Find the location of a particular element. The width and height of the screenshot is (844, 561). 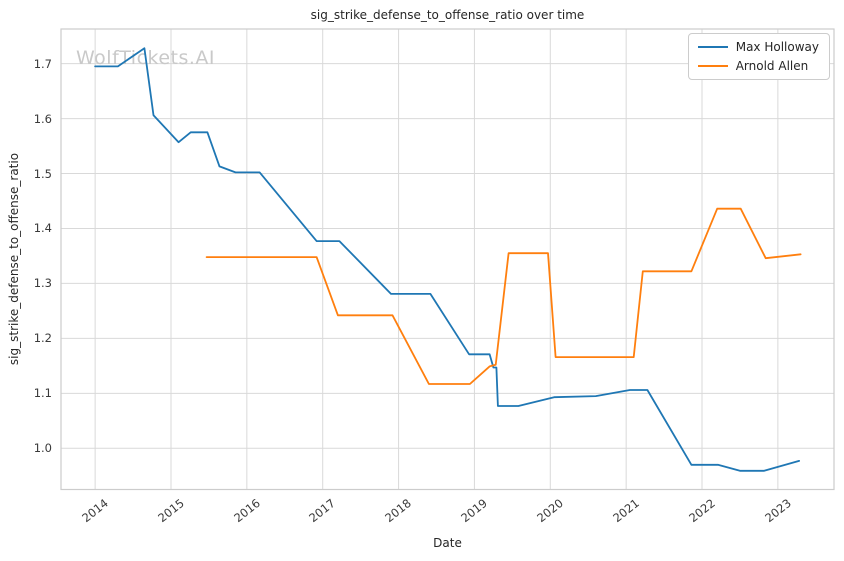

y-tick-label: 1.1 is located at coordinates (42, 393).